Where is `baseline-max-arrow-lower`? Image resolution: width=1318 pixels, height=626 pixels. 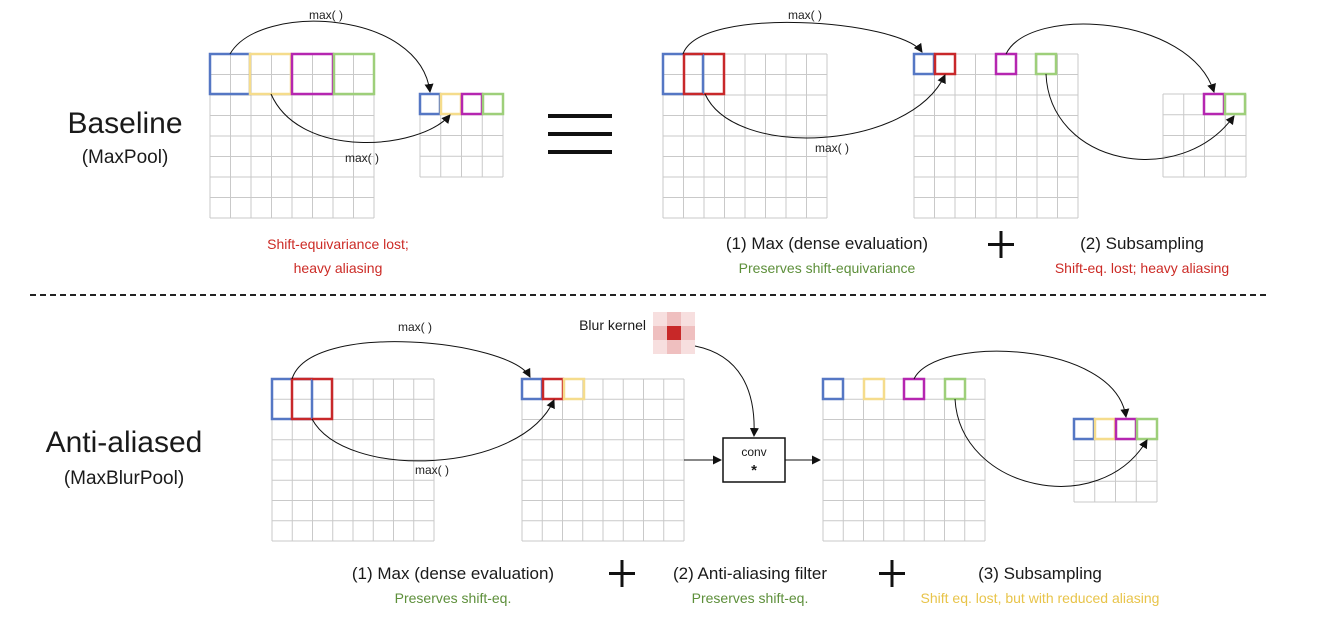 baseline-max-arrow-lower is located at coordinates (360, 118).